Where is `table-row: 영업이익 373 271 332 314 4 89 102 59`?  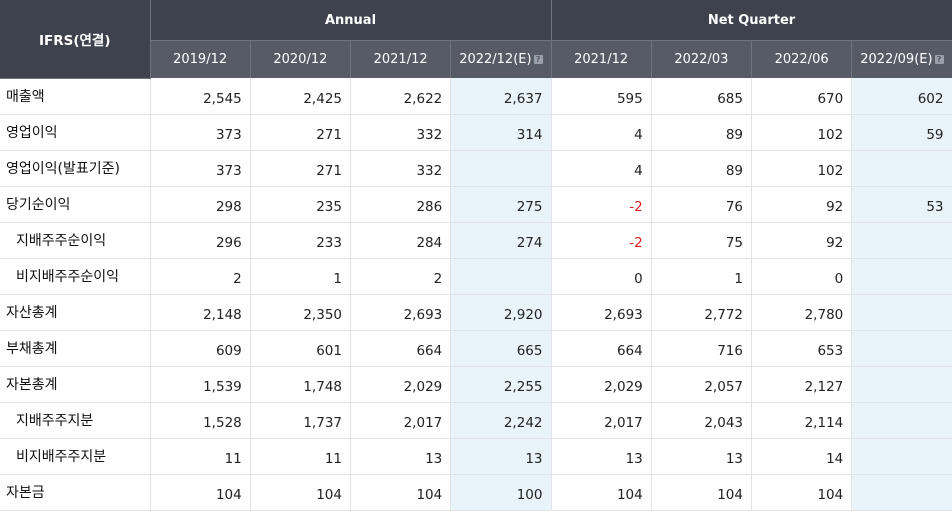 table-row: 영업이익 373 271 332 314 4 89 102 59 is located at coordinates (476, 132).